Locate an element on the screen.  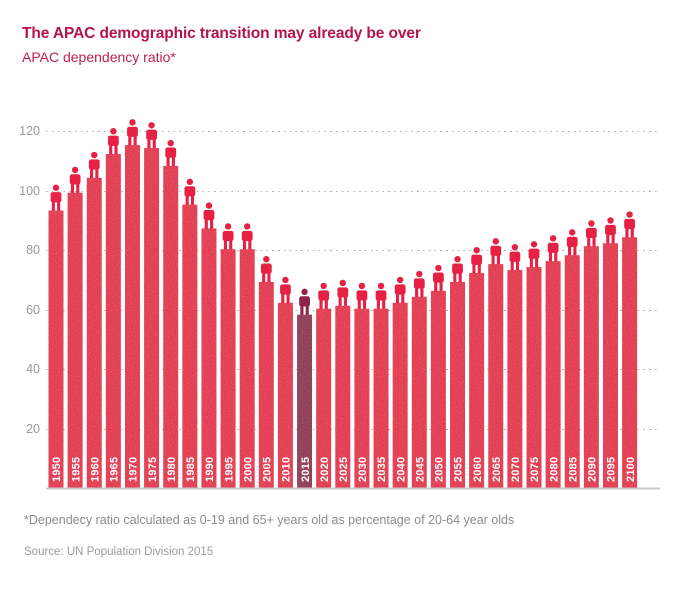
x-axis-tick-label: 2065 is located at coordinates (497, 469).